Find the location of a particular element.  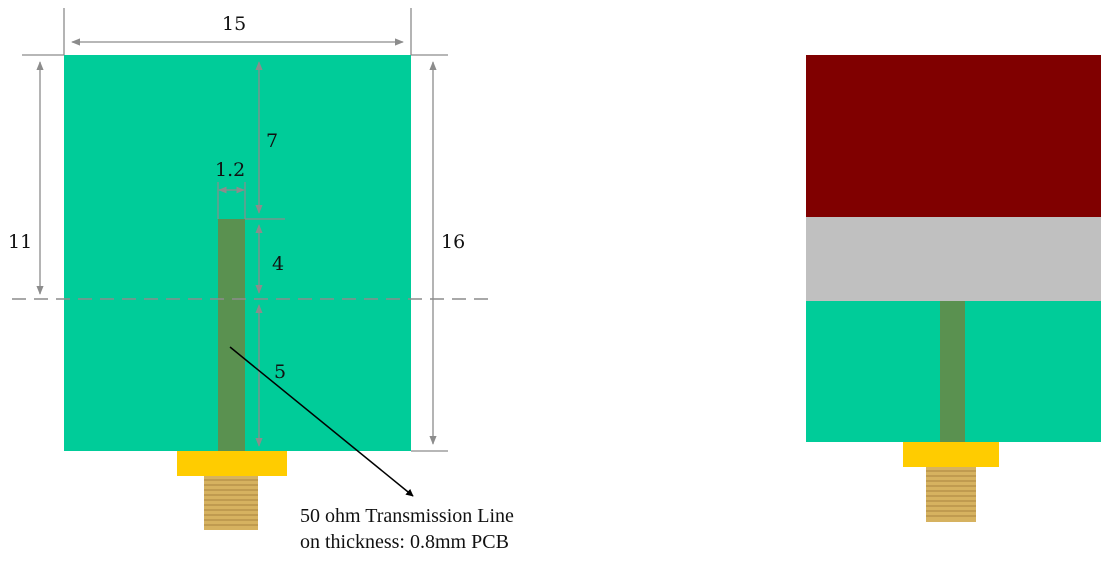

center-dimension-chain is located at coordinates (265, 254).